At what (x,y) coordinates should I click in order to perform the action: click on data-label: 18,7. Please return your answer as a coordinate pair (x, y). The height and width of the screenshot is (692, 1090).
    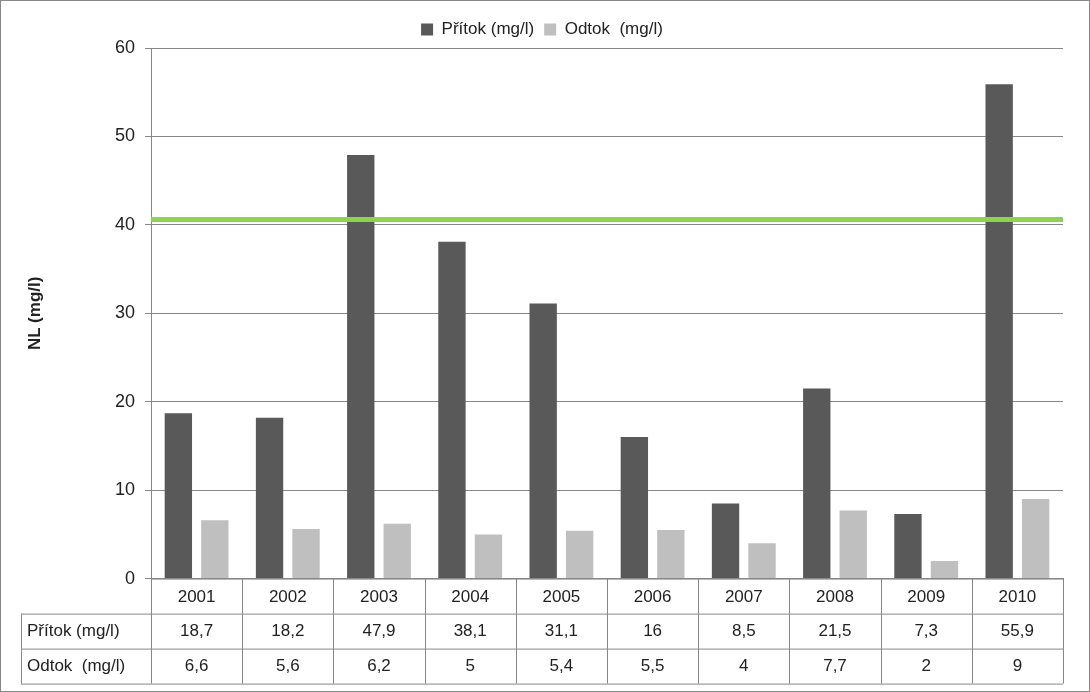
    Looking at the image, I should click on (197, 630).